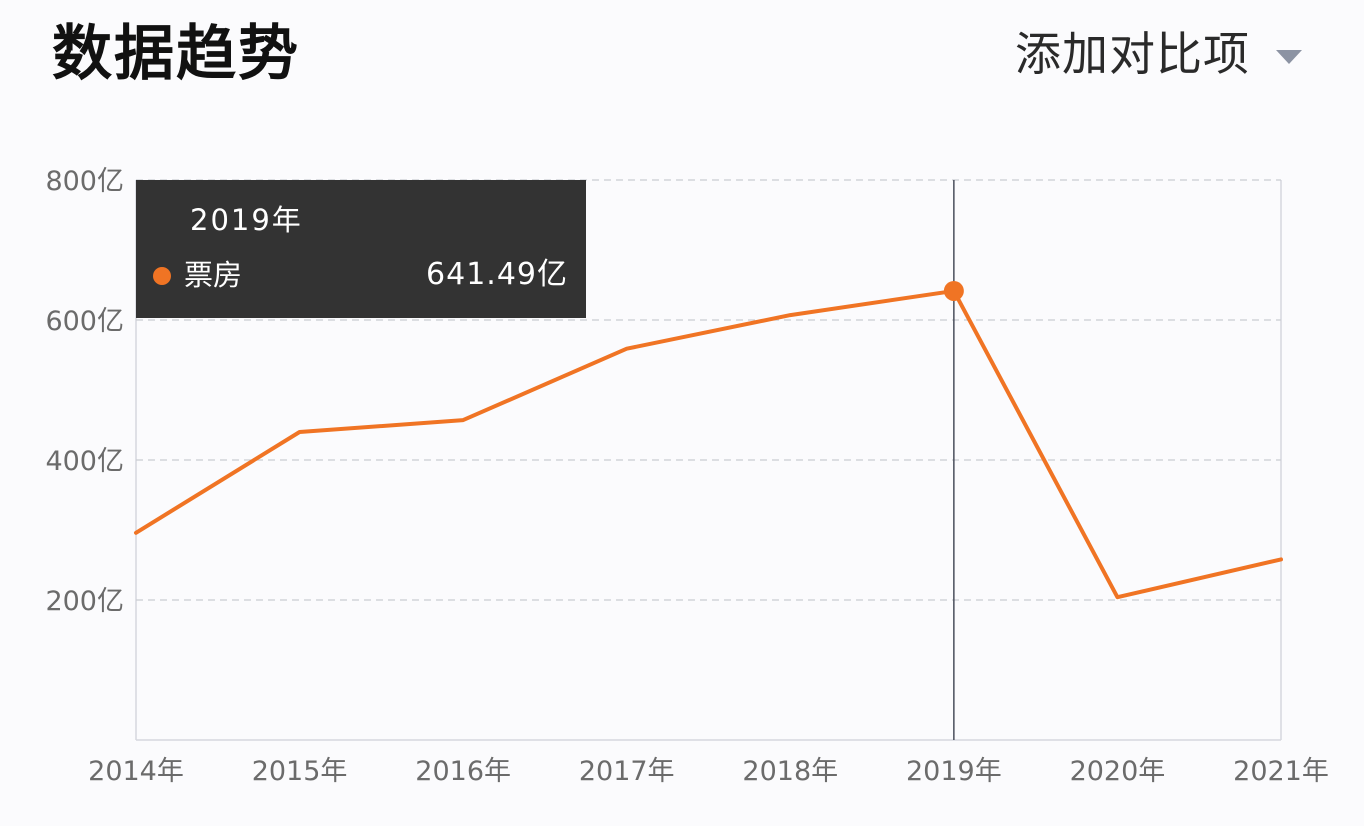  Describe the element at coordinates (1132, 54) in the screenshot. I see `add-compare-label: 添加对比项` at that location.